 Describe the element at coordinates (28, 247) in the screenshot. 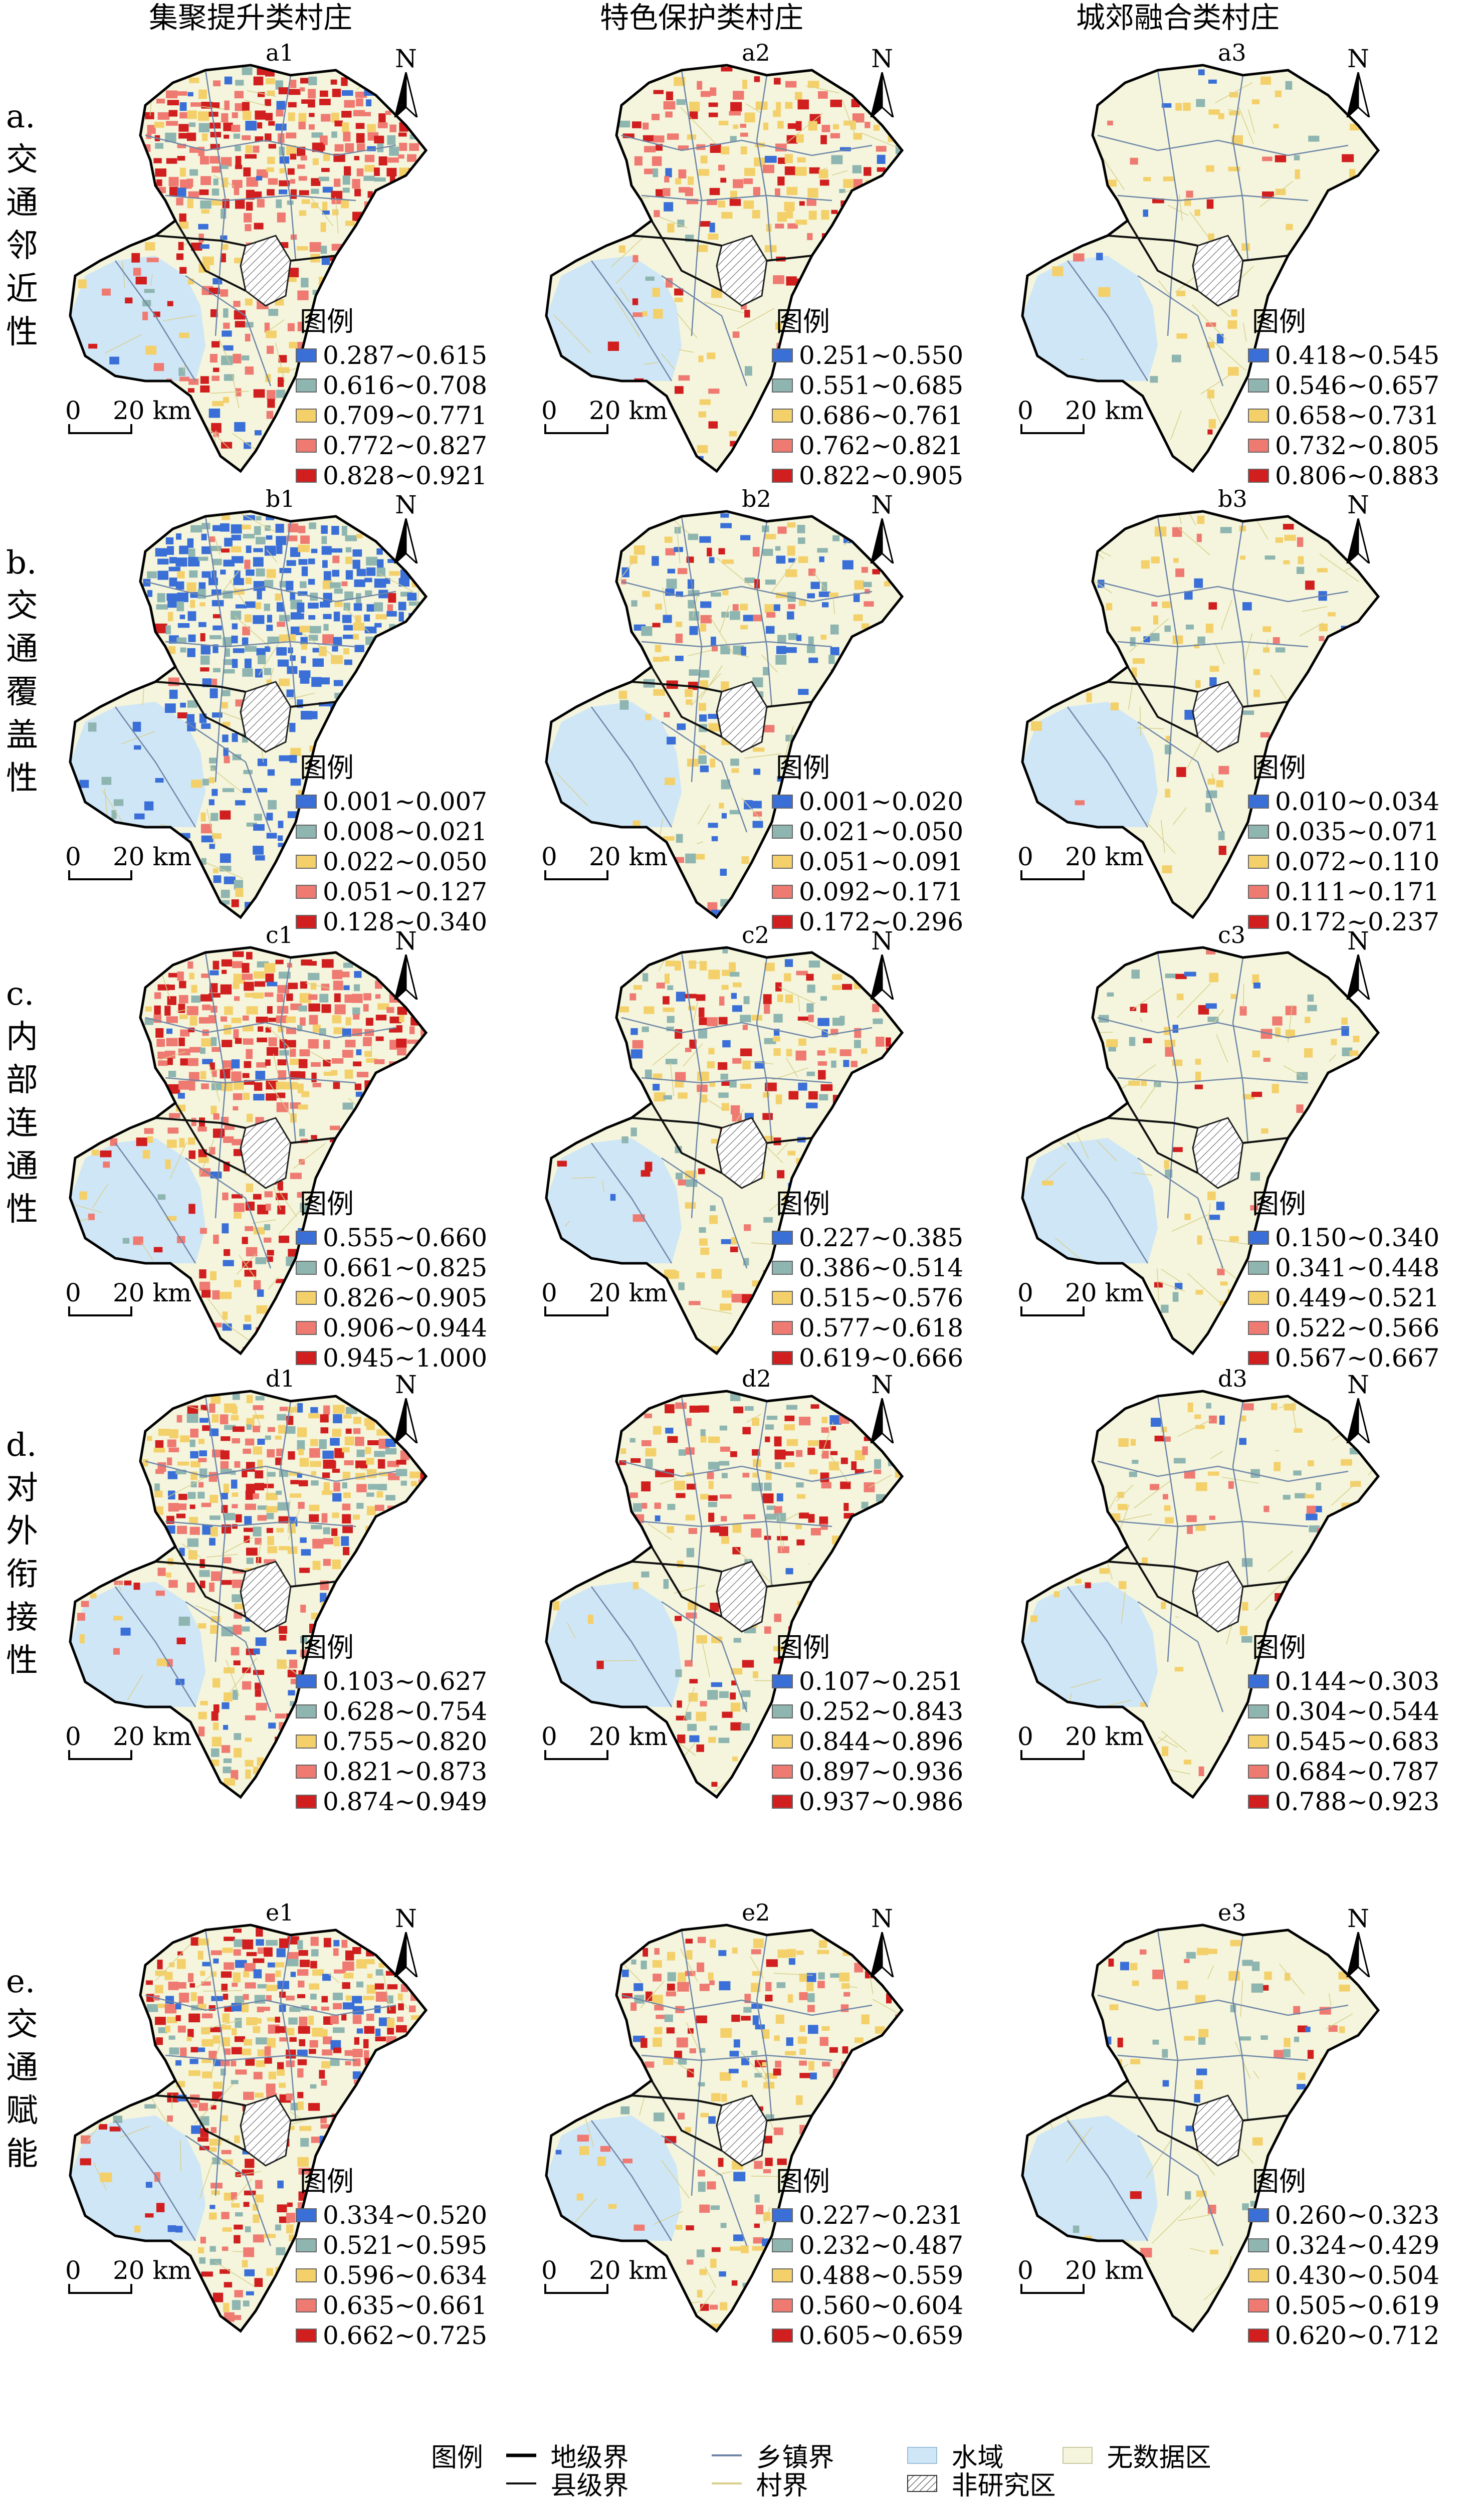

I see `row-label-char: 邻` at that location.